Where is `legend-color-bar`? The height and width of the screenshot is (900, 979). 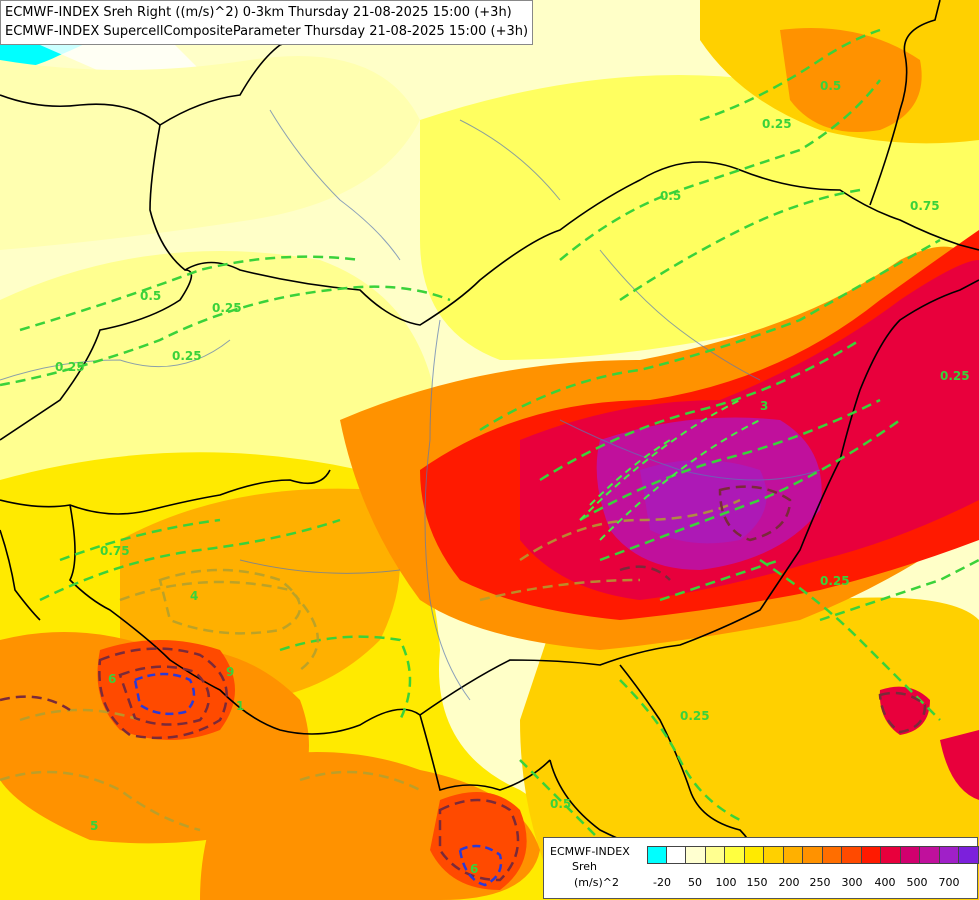 legend-color-bar is located at coordinates (813, 855).